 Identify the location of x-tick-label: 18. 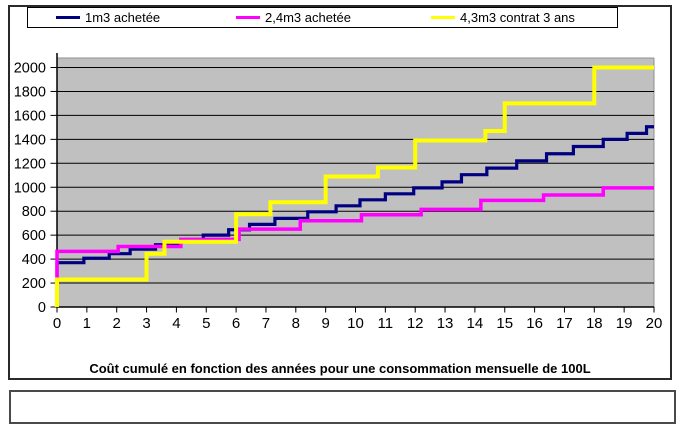
(594, 323).